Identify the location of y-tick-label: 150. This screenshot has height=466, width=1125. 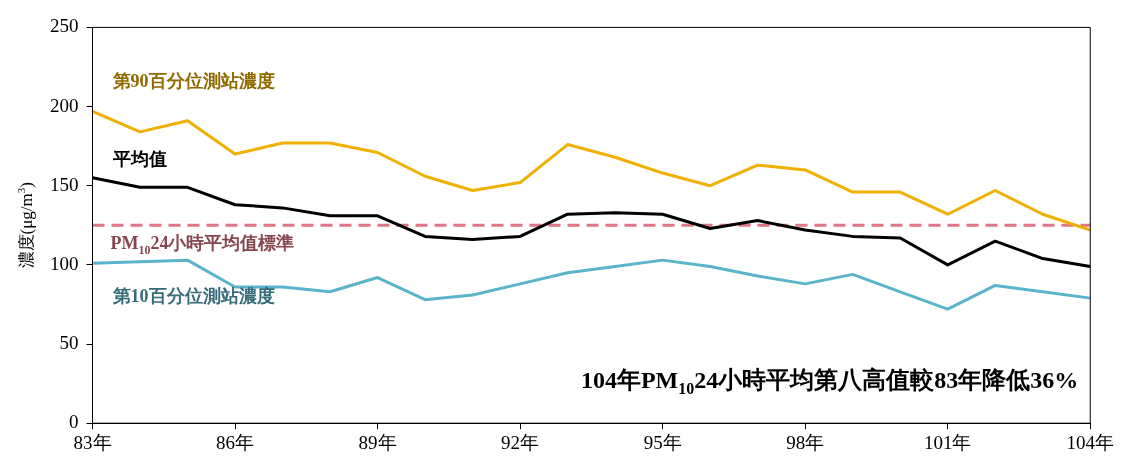
(64, 184).